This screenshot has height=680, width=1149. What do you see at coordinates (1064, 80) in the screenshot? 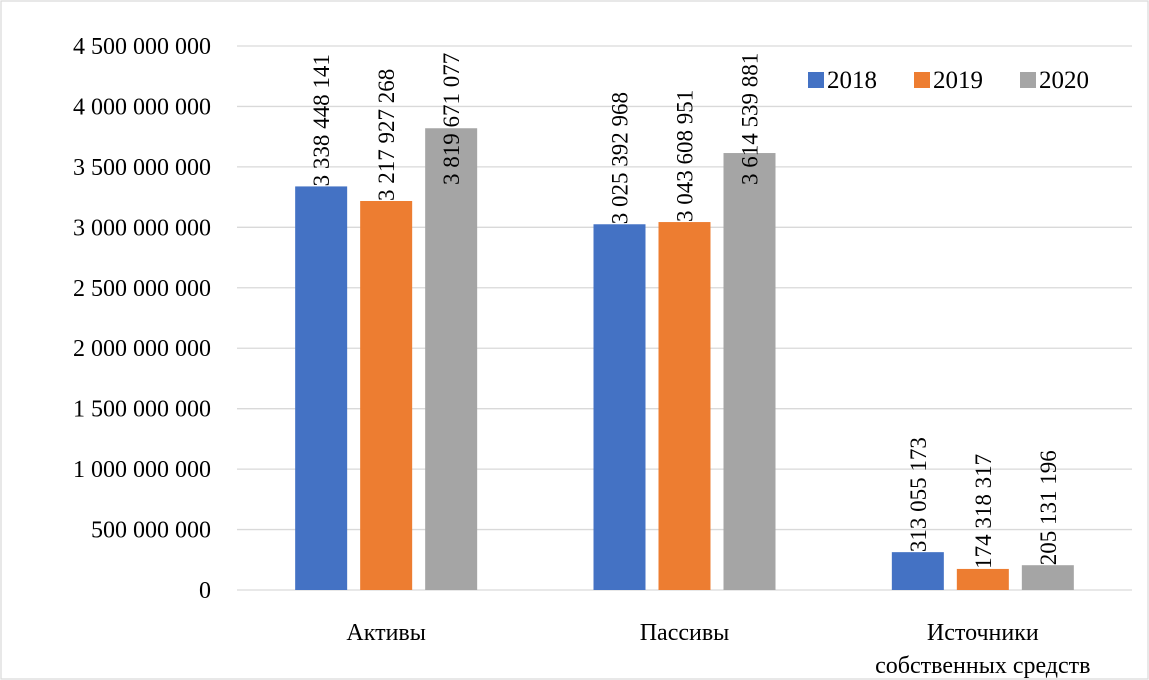
I see `legend-entry: 2020` at bounding box center [1064, 80].